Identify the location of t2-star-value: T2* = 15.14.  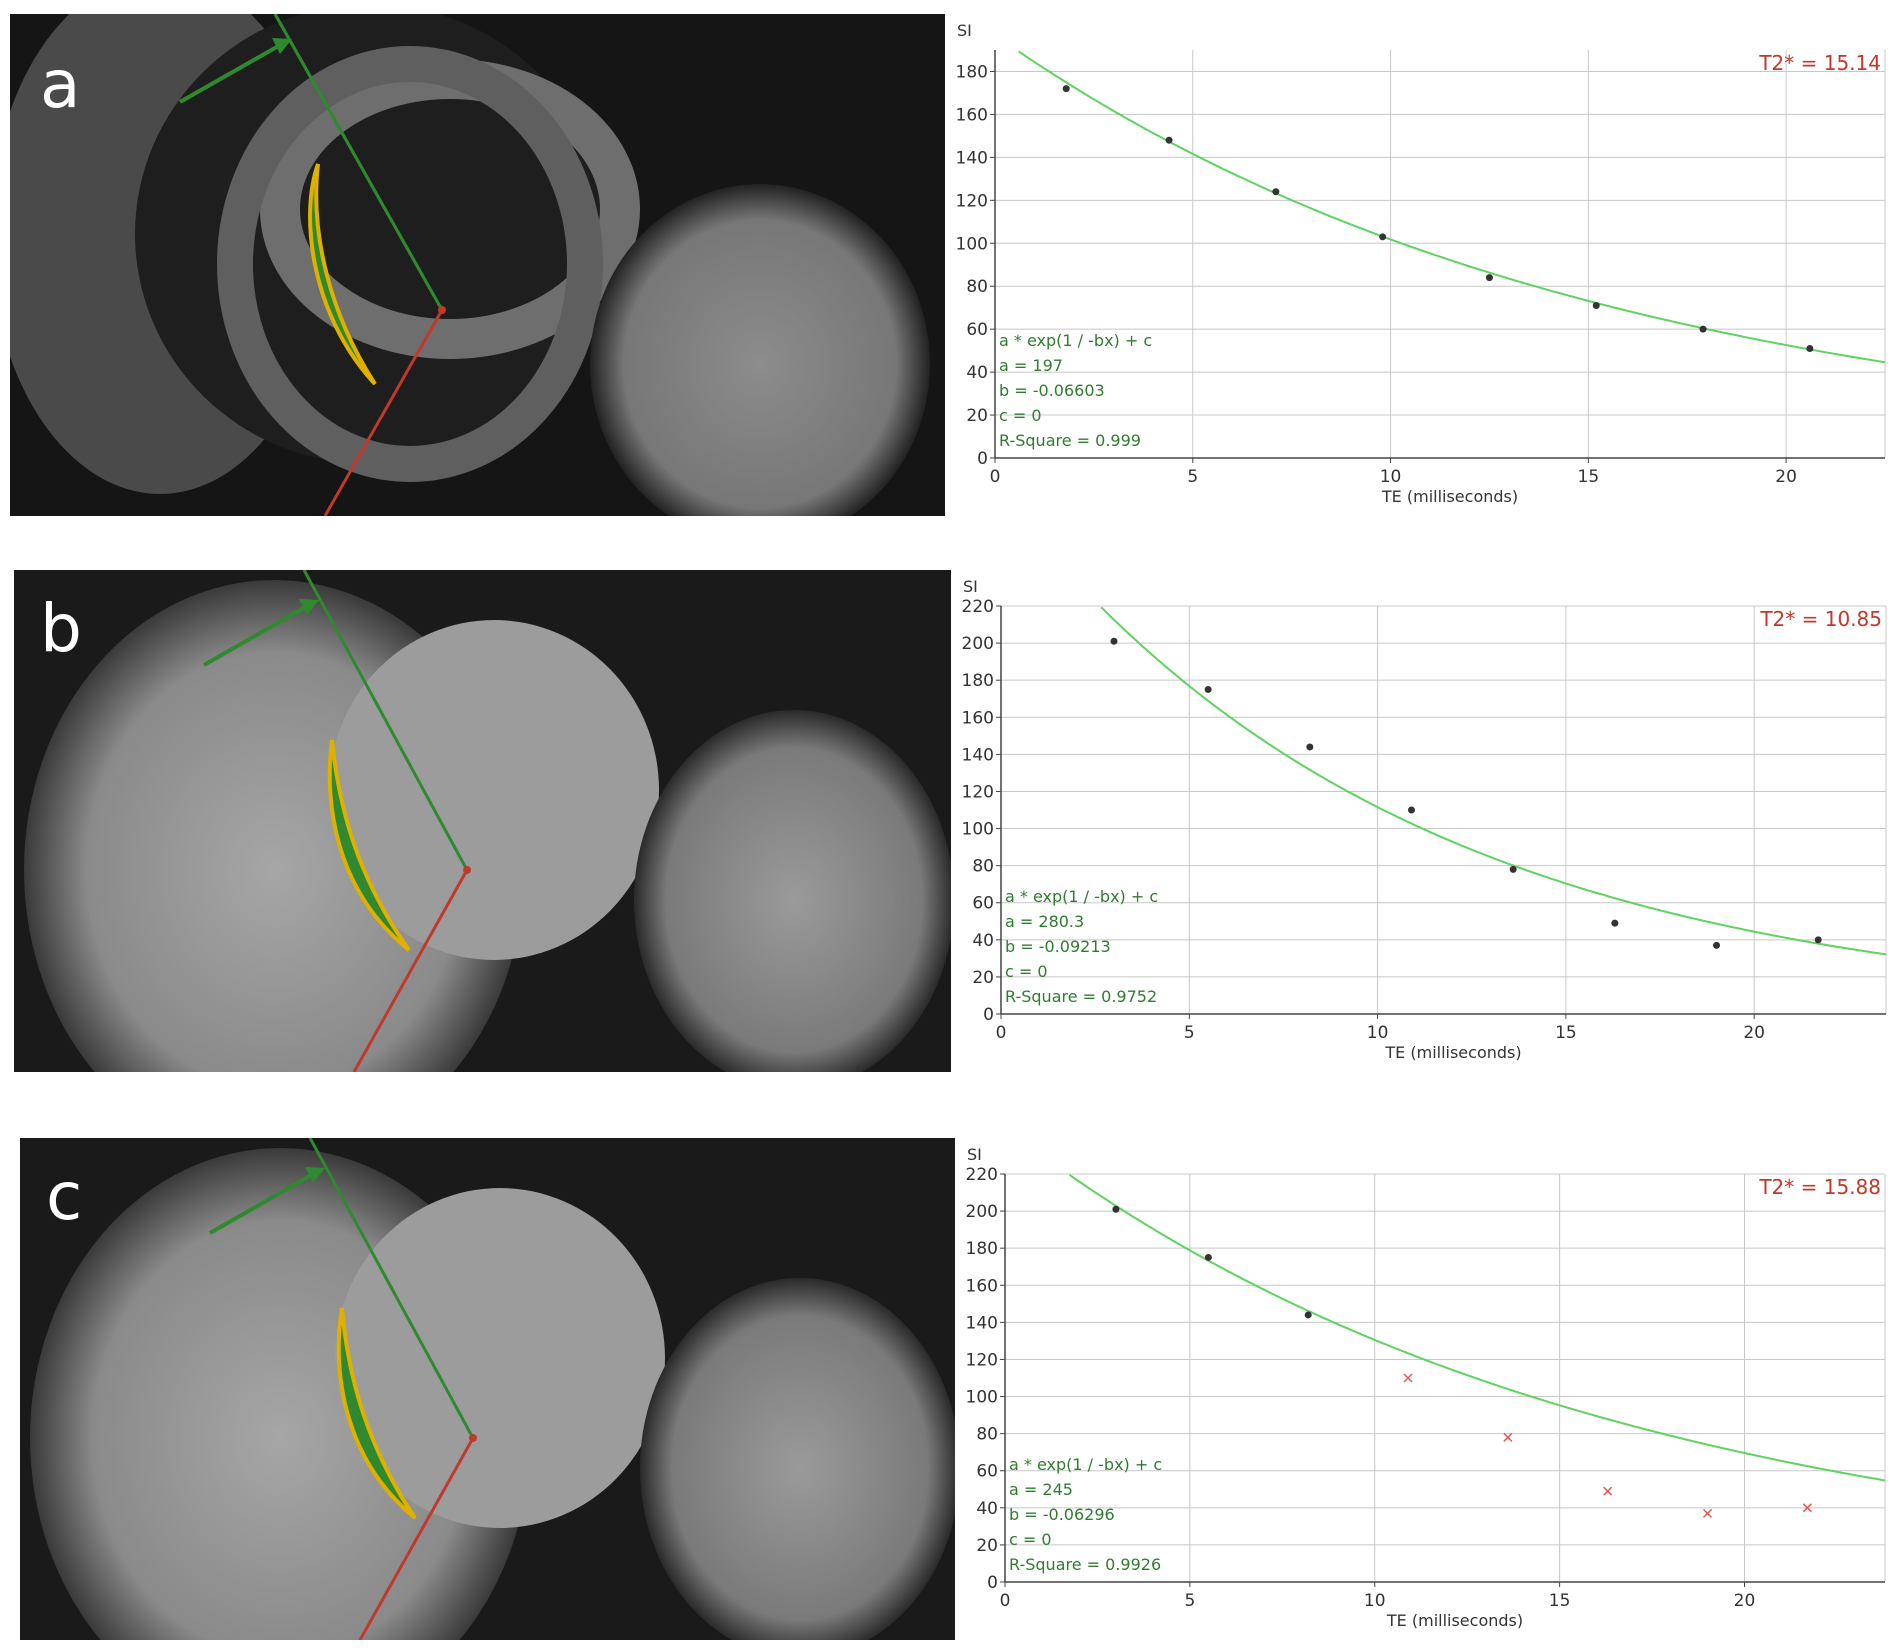
(1819, 63).